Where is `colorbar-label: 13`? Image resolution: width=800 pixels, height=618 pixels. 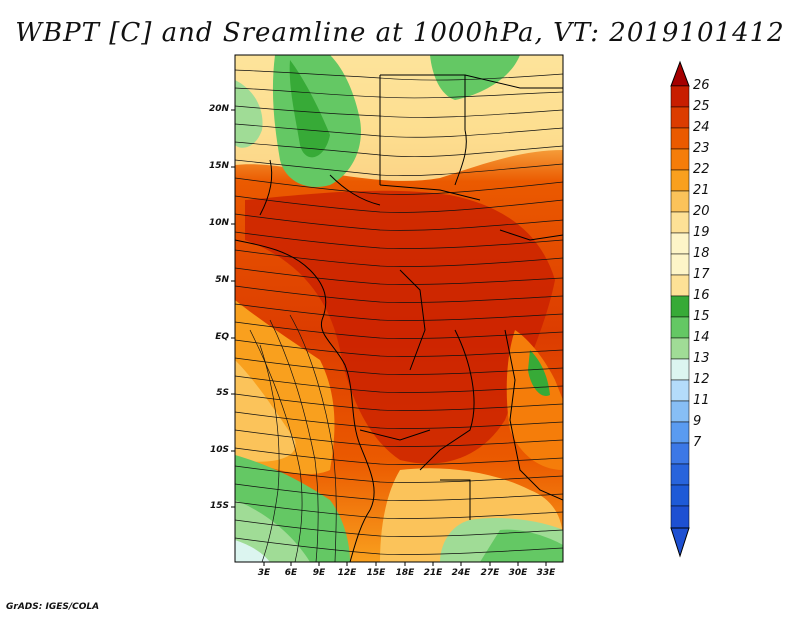 colorbar-label: 13 is located at coordinates (701, 358).